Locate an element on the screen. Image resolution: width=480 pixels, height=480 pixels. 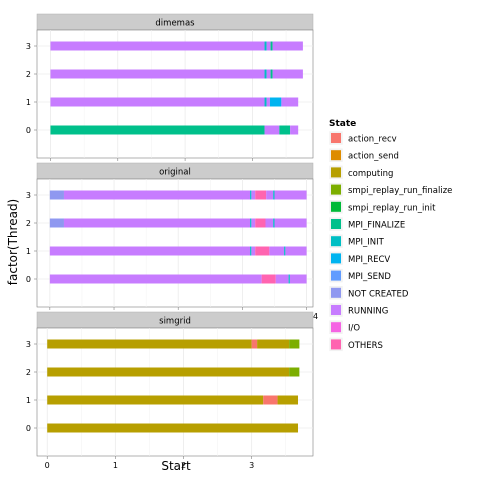
y-axis-title: factor(Thread) is located at coordinates (13, 242).